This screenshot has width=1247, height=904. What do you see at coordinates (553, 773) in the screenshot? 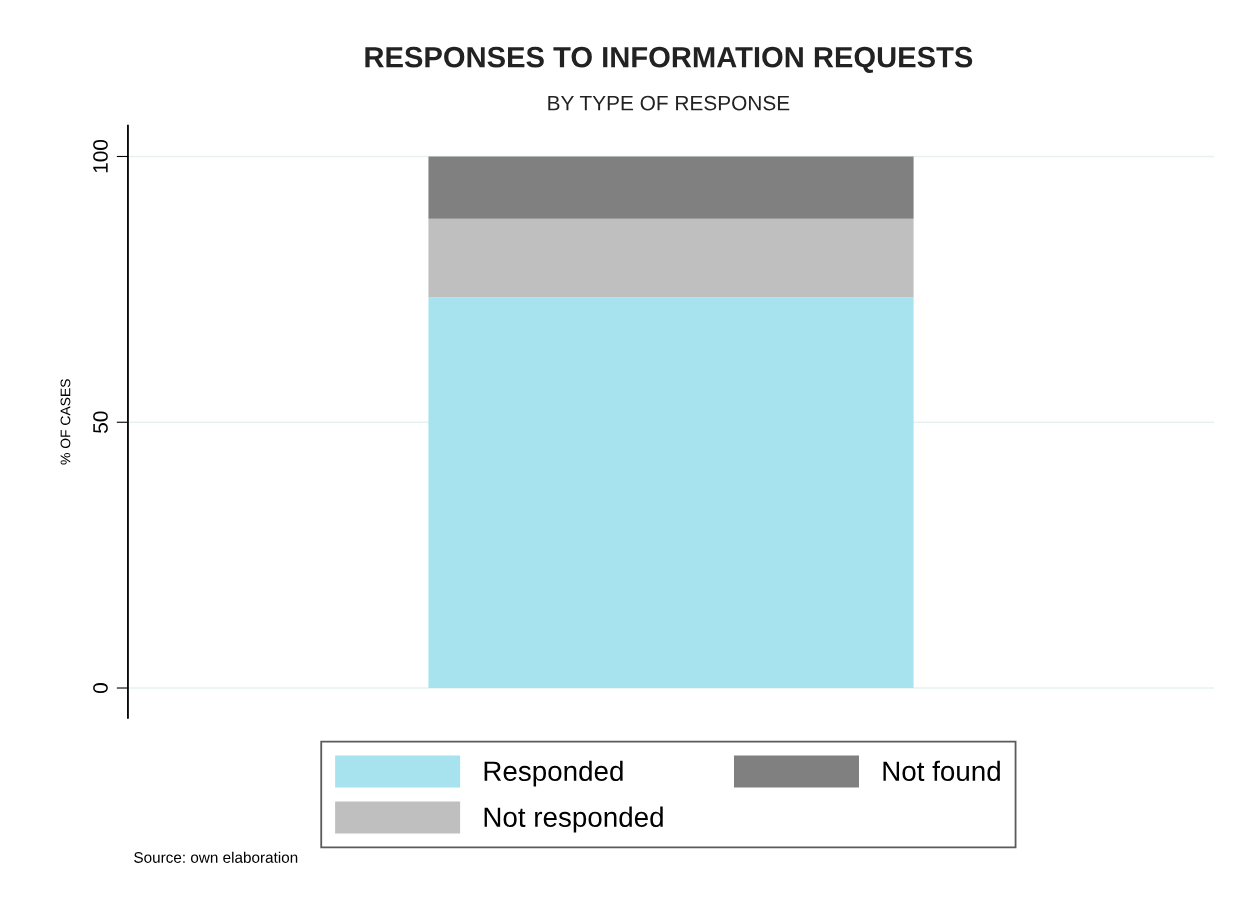
I see `legend-label: Responded` at bounding box center [553, 773].